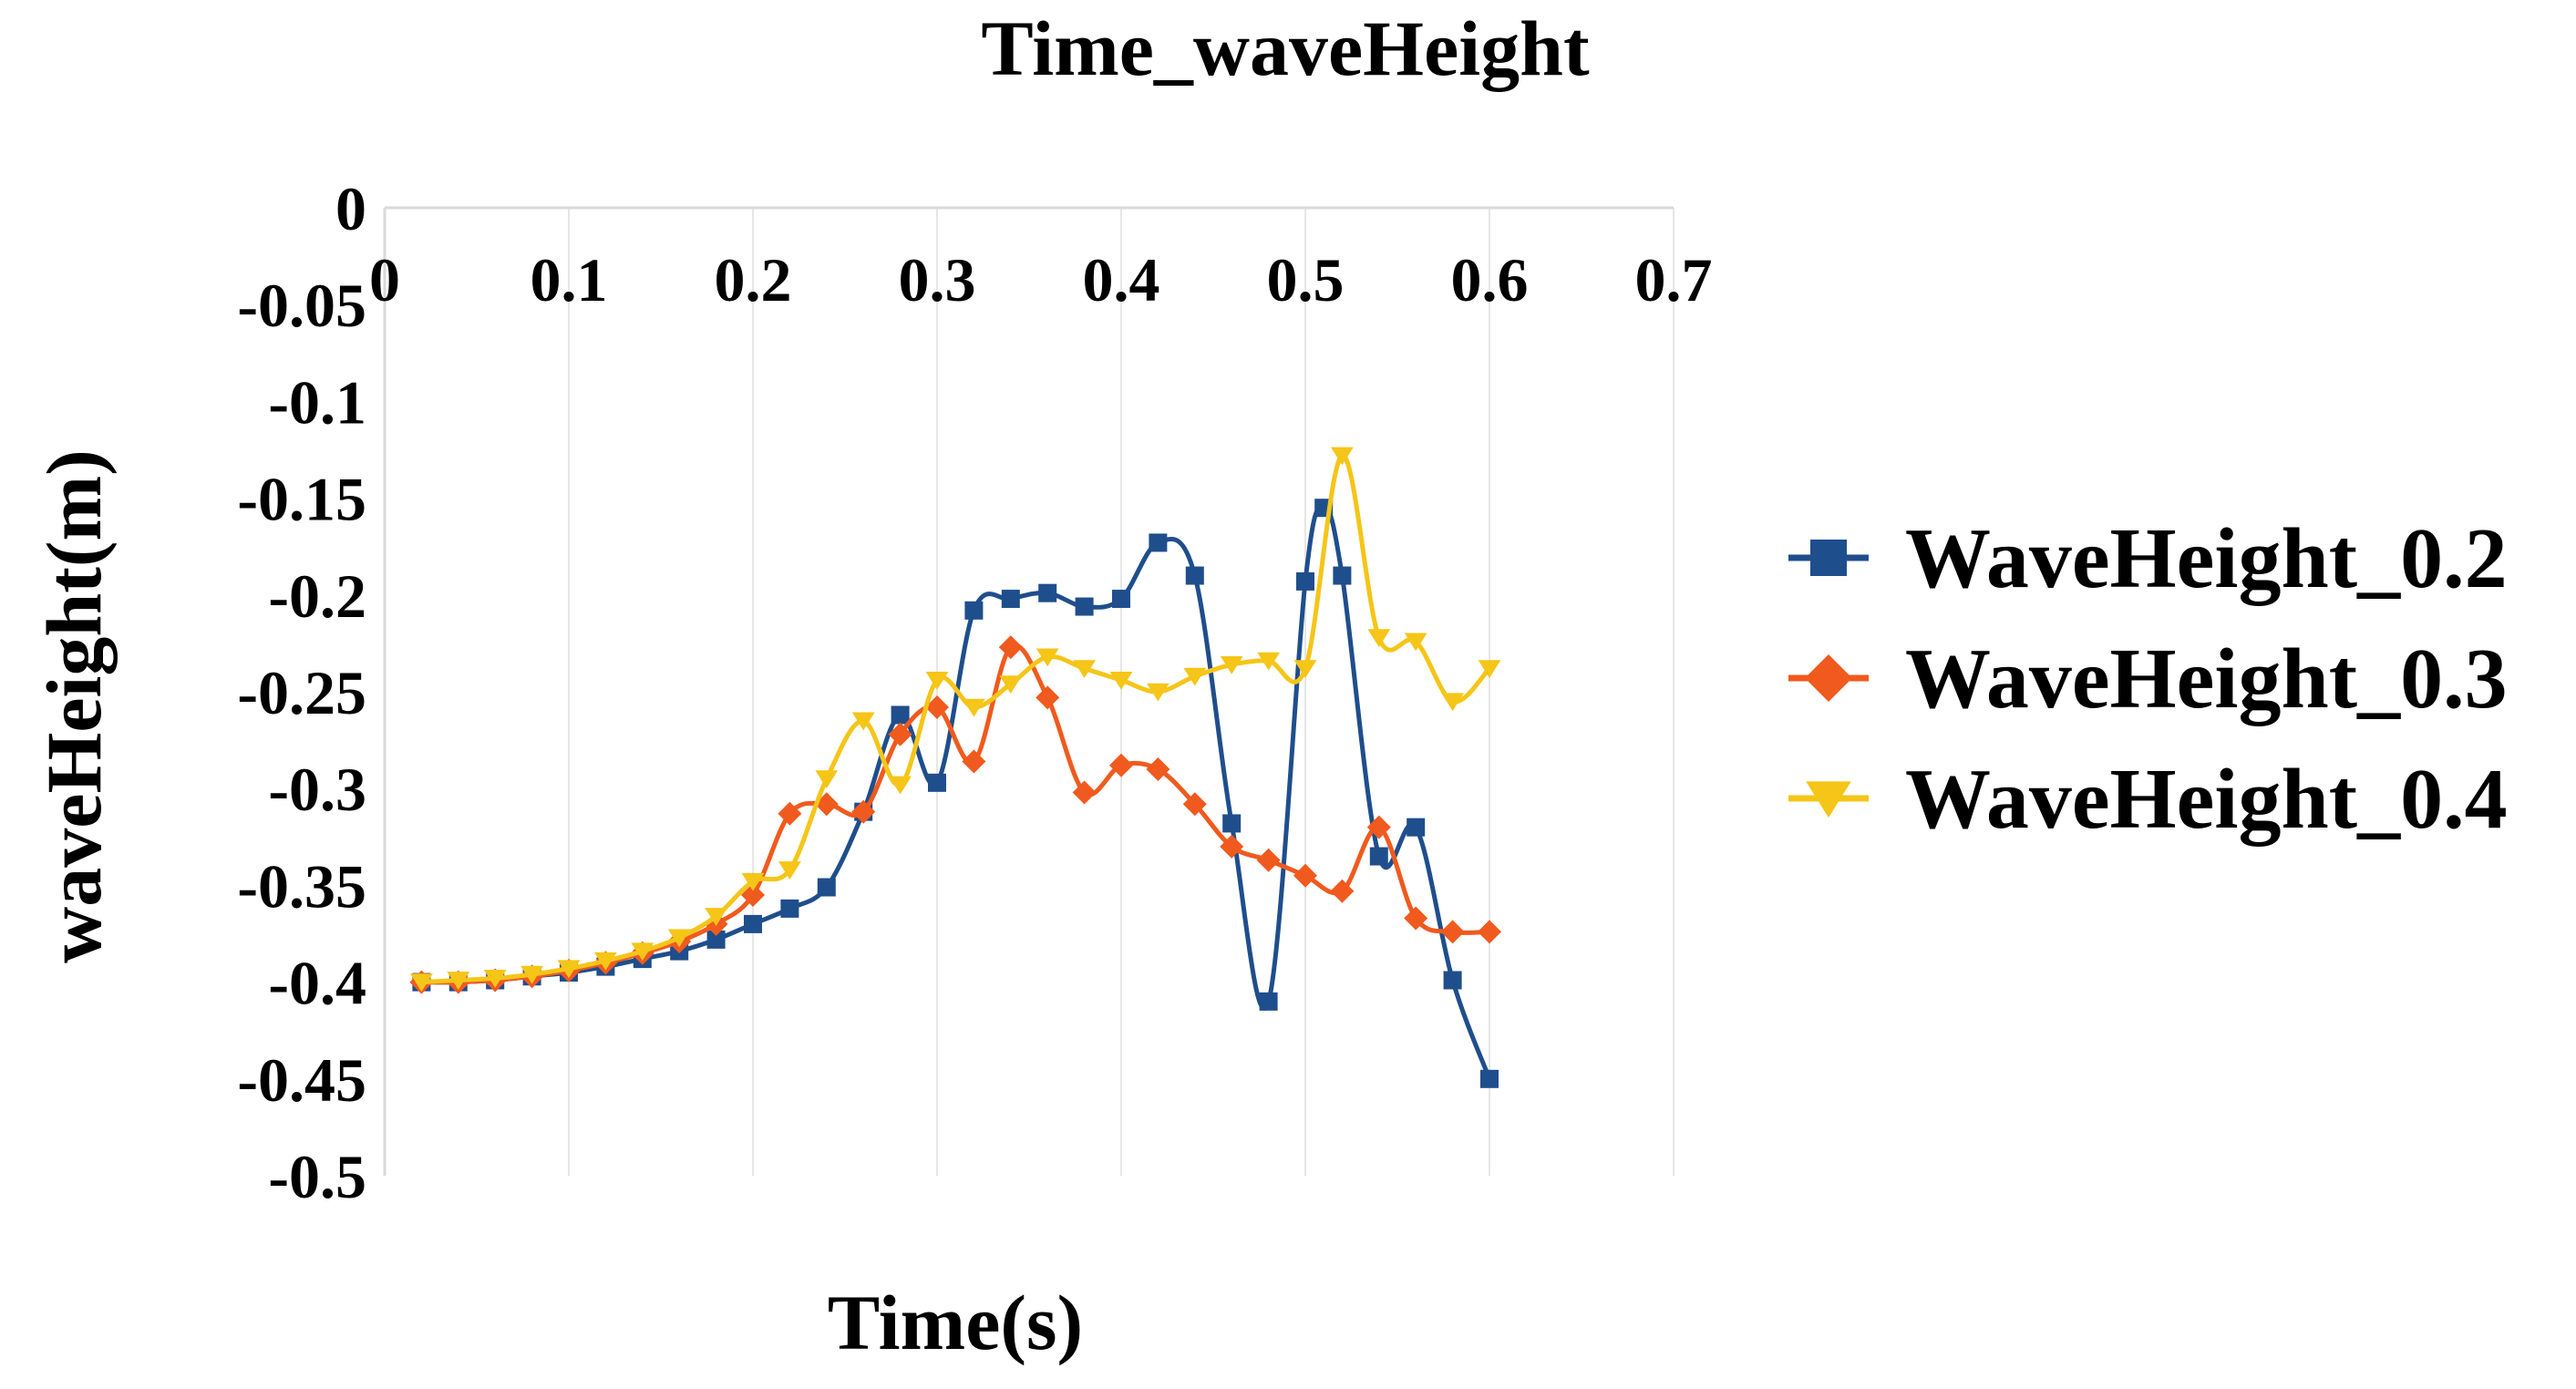 The width and height of the screenshot is (2576, 1389). Describe the element at coordinates (350, 209) in the screenshot. I see `y-tick-label: 0` at that location.